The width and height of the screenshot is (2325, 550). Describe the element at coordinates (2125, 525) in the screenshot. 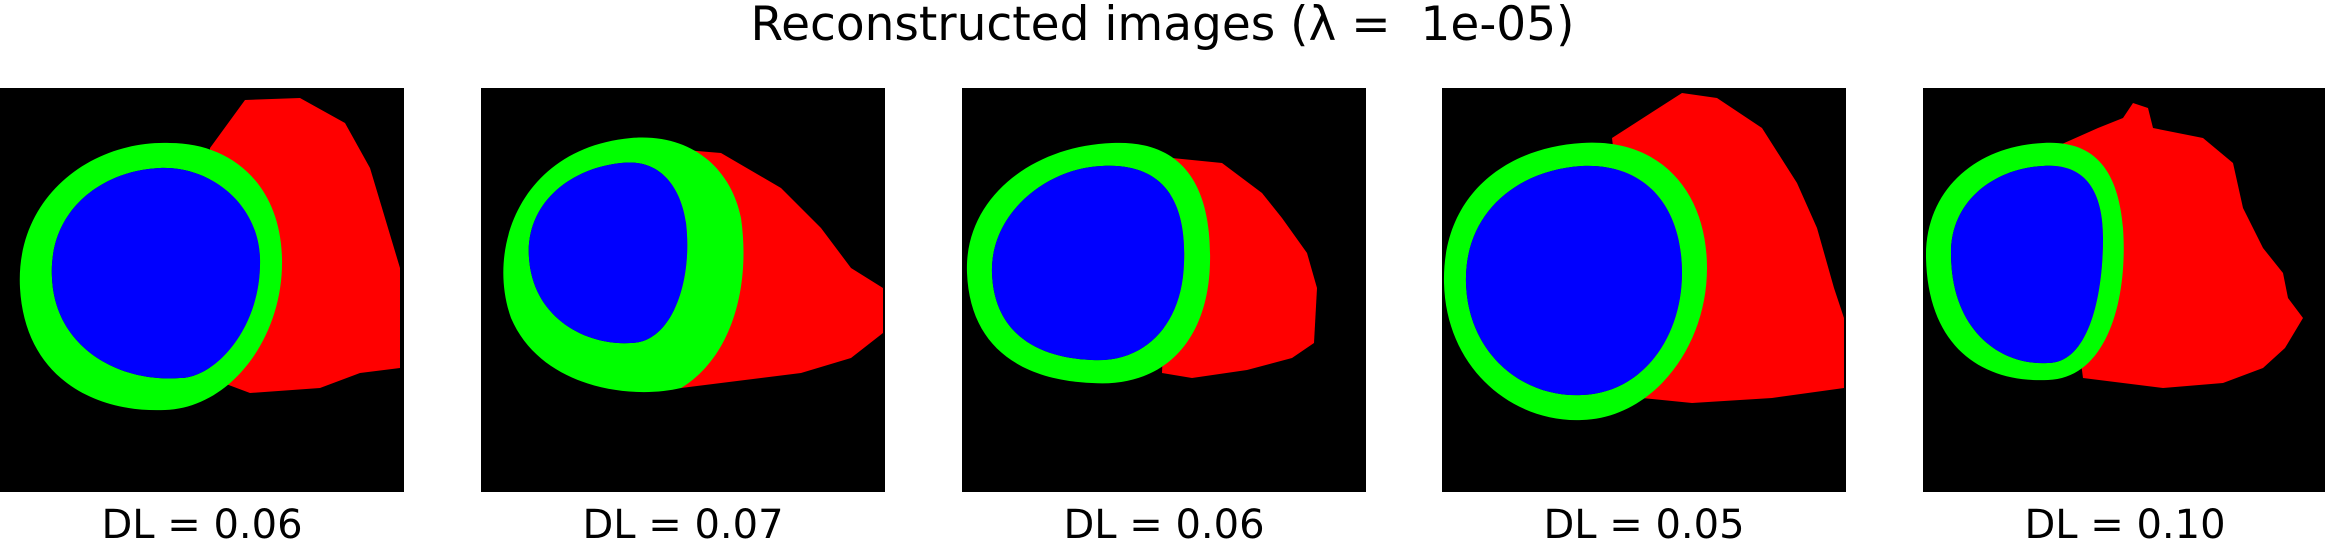

I see `caption-5: DL = 0.10` at that location.